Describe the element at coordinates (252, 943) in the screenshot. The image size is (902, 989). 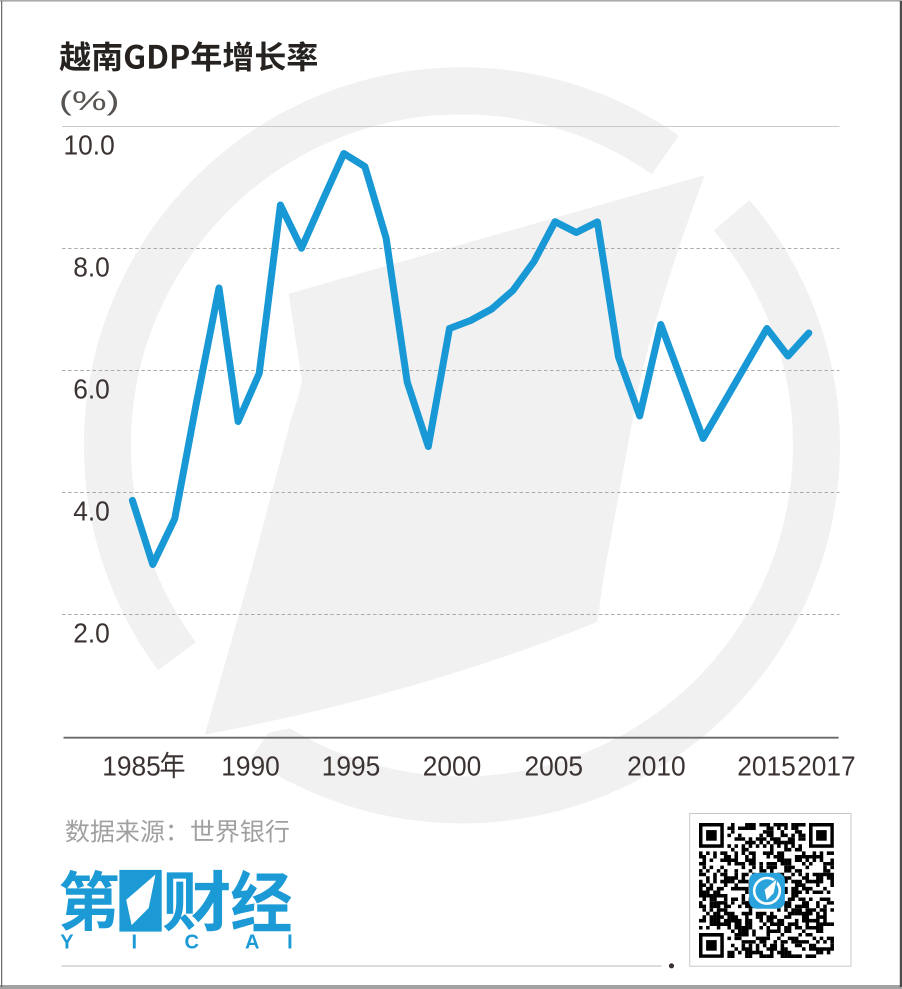
I see `svg-text: A` at that location.